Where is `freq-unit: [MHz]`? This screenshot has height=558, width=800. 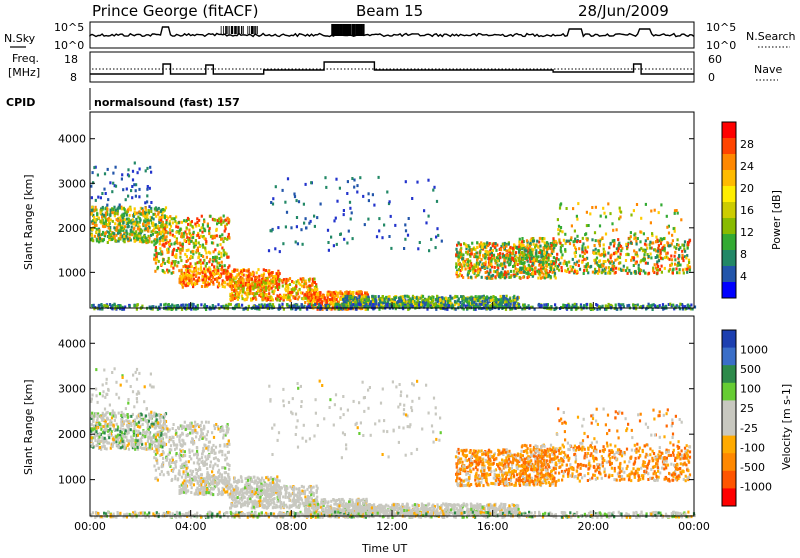
freq-unit: [MHz] is located at coordinates (24, 72).